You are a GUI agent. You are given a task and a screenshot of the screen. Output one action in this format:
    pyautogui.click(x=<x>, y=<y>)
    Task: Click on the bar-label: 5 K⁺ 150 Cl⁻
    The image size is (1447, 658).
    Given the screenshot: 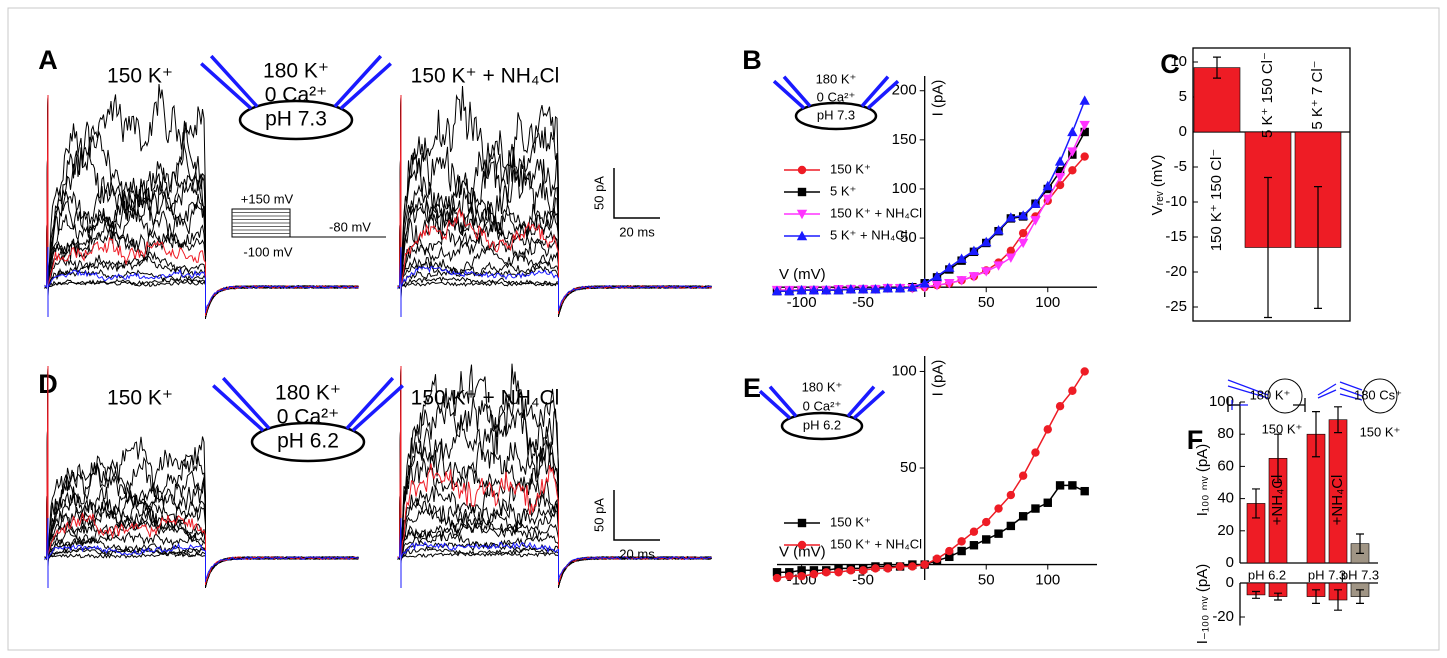 What is the action you would take?
    pyautogui.click(x=1267, y=95)
    